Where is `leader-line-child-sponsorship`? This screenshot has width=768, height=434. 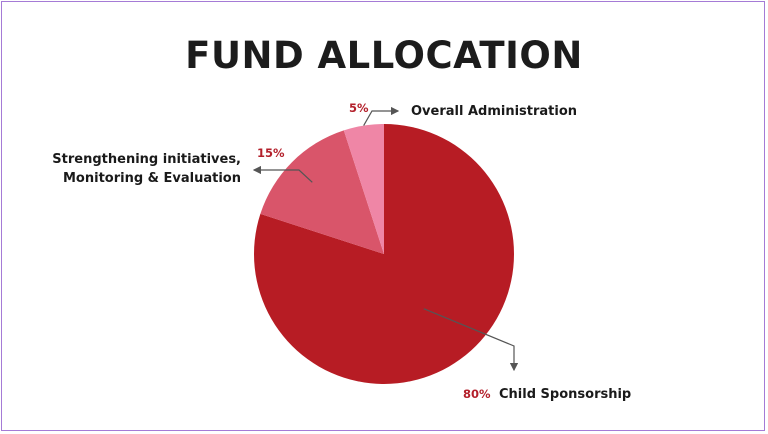 leader-line-child-sponsorship is located at coordinates (471, 340).